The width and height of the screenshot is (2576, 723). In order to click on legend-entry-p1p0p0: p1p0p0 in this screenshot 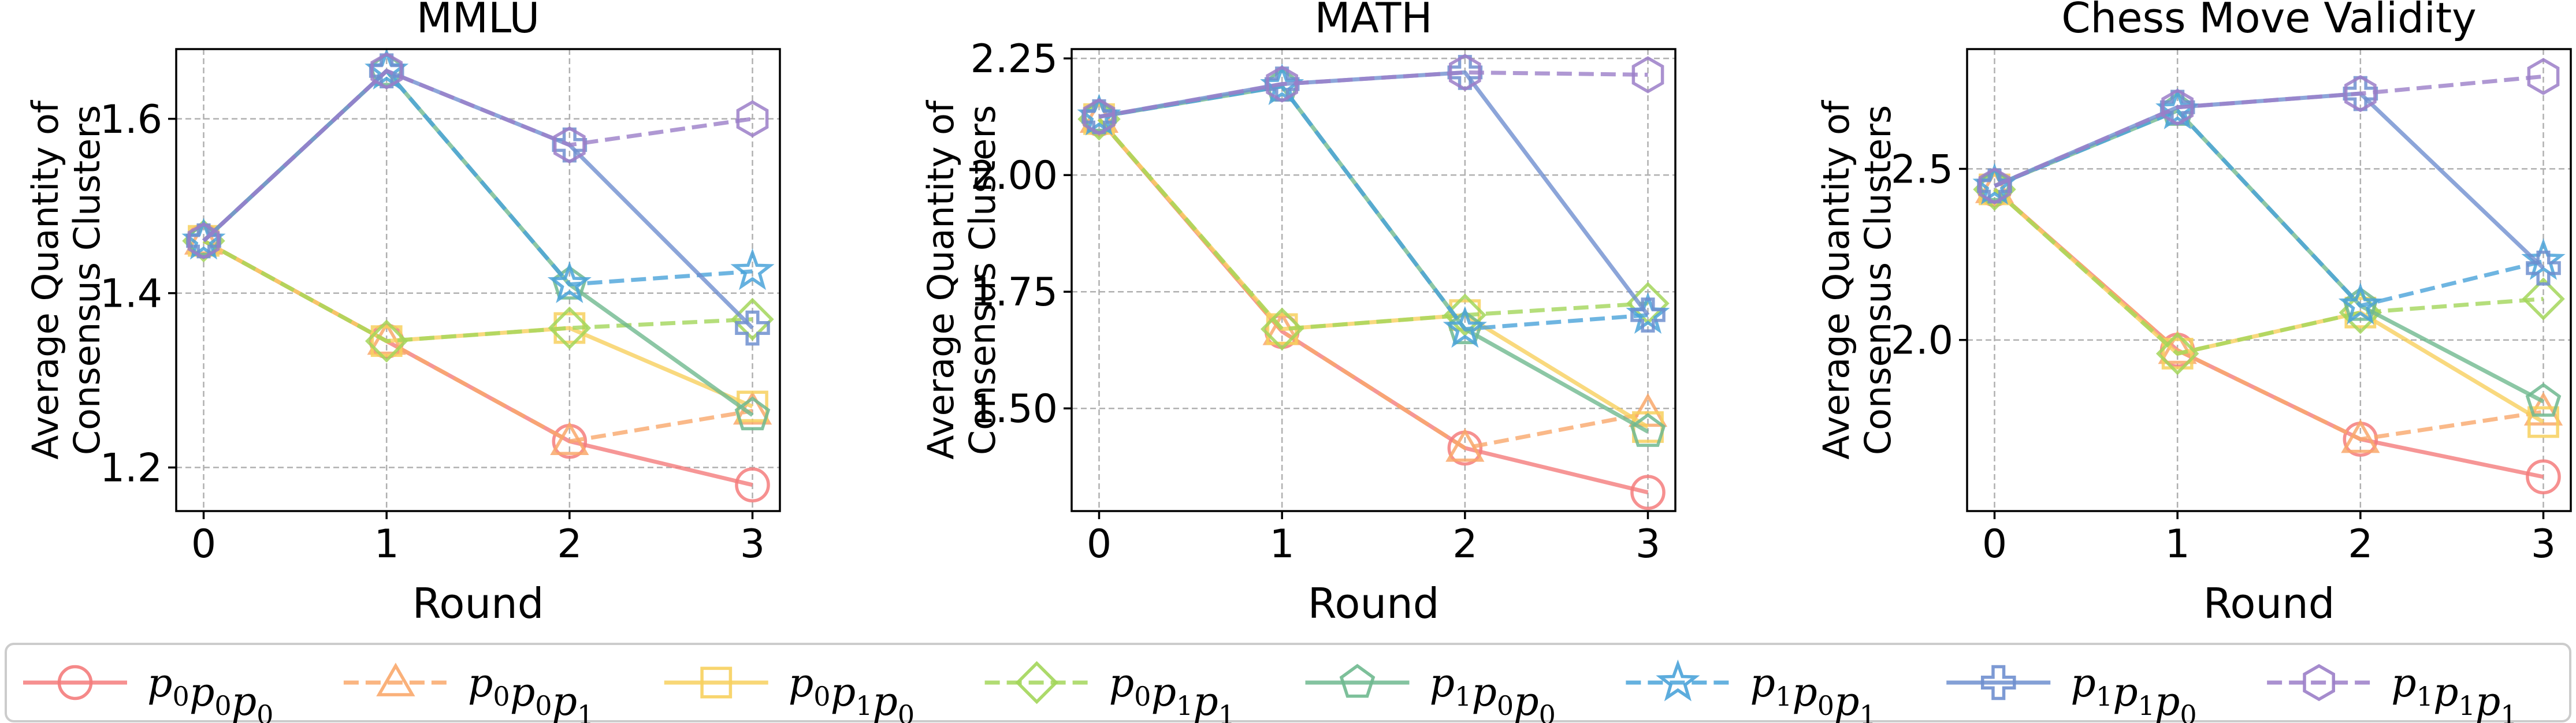, I will do `click(1430, 692)`.